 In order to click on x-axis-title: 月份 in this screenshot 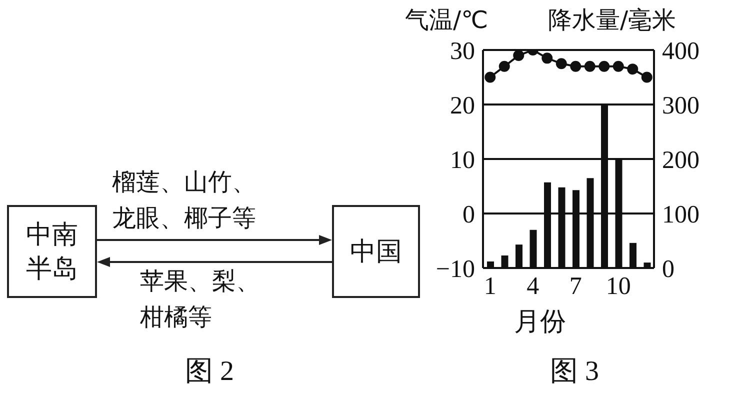, I will do `click(540, 322)`.